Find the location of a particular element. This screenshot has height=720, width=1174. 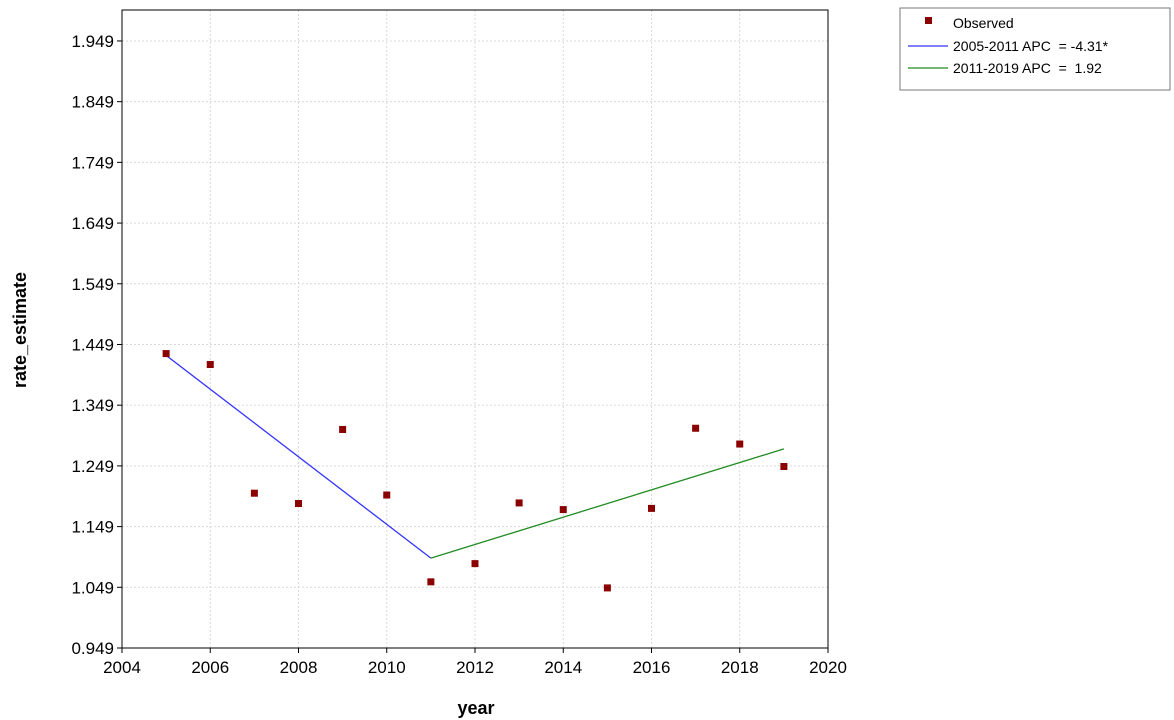

y-tick-label: 1.749 is located at coordinates (92, 162).